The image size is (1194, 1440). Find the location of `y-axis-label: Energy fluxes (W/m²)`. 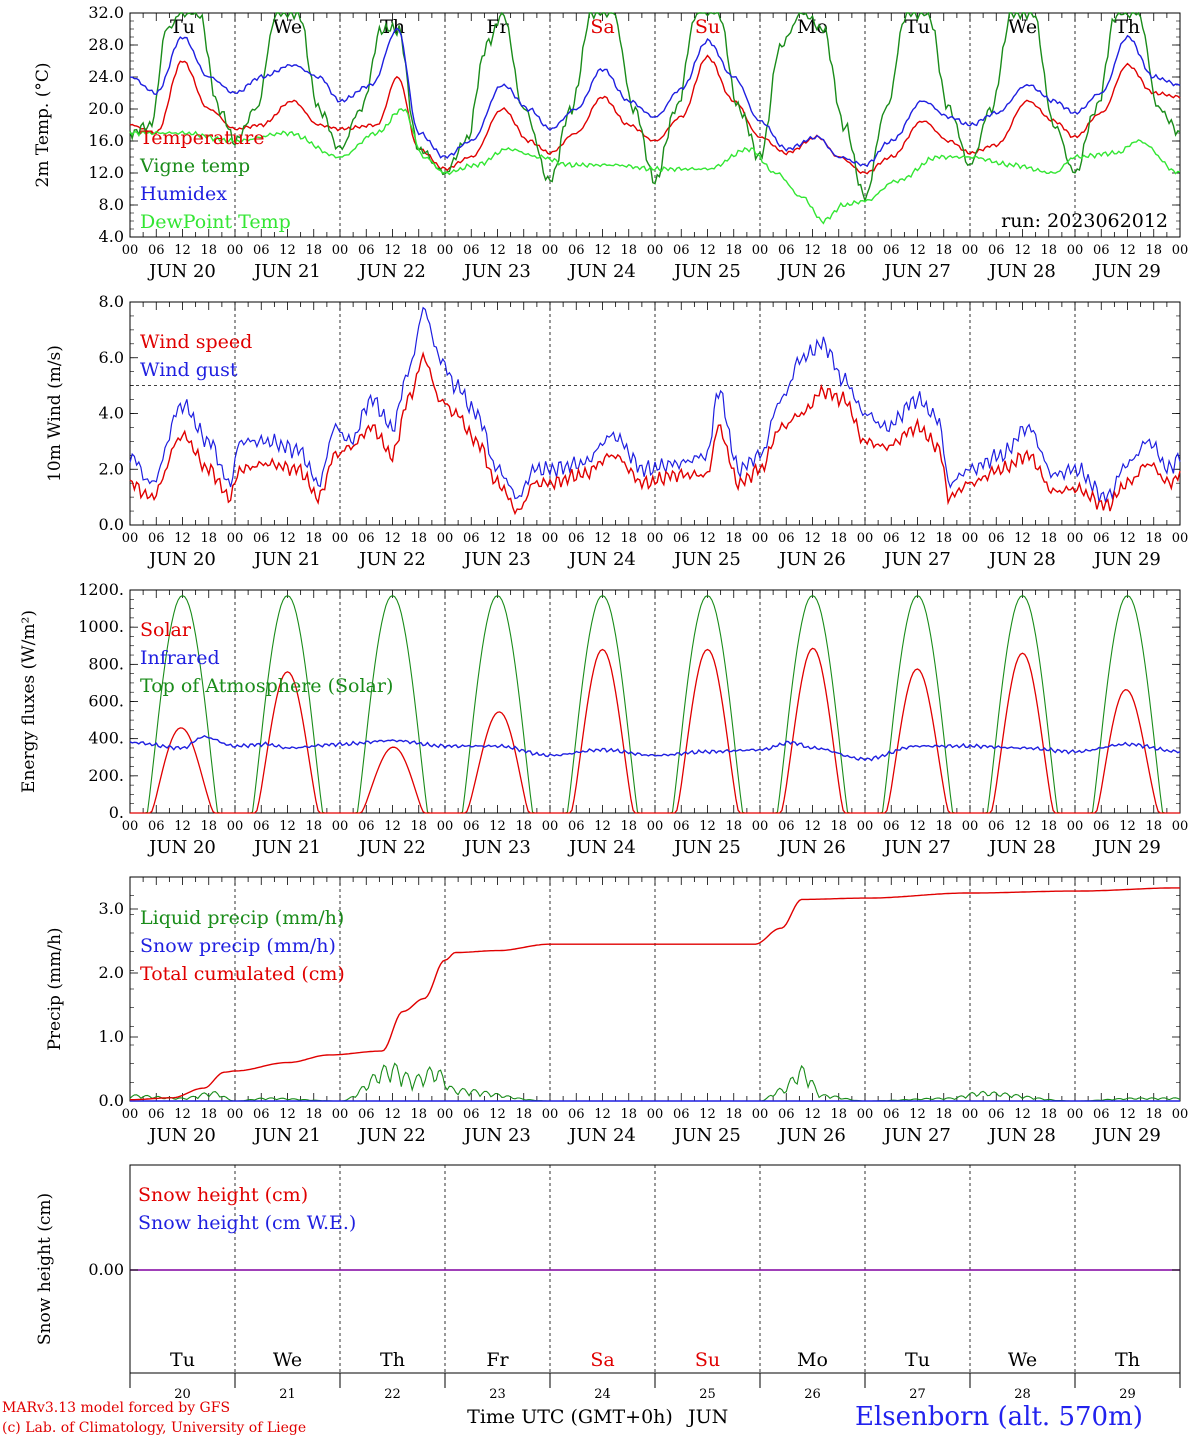

y-axis-label: Energy fluxes (W/m²) is located at coordinates (29, 701).